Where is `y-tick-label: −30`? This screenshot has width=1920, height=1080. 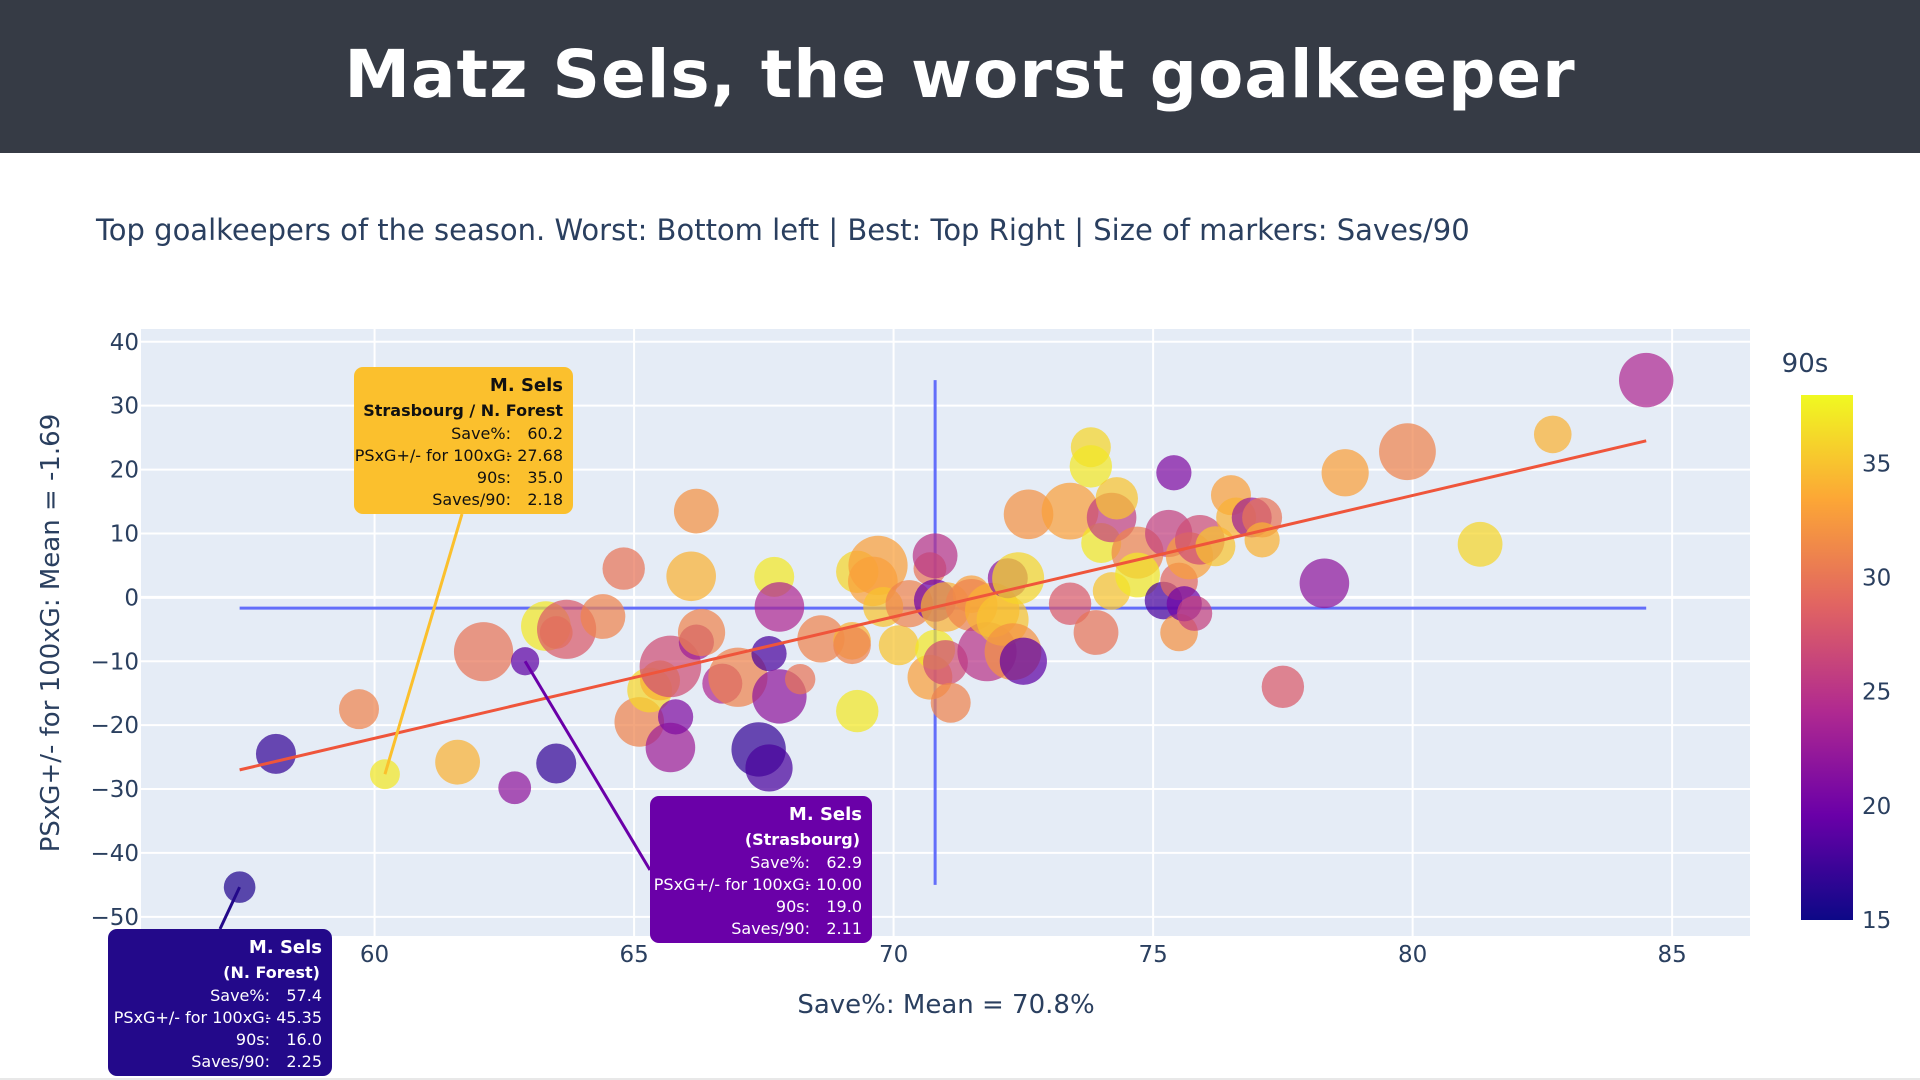
y-tick-label: −30 is located at coordinates (114, 790).